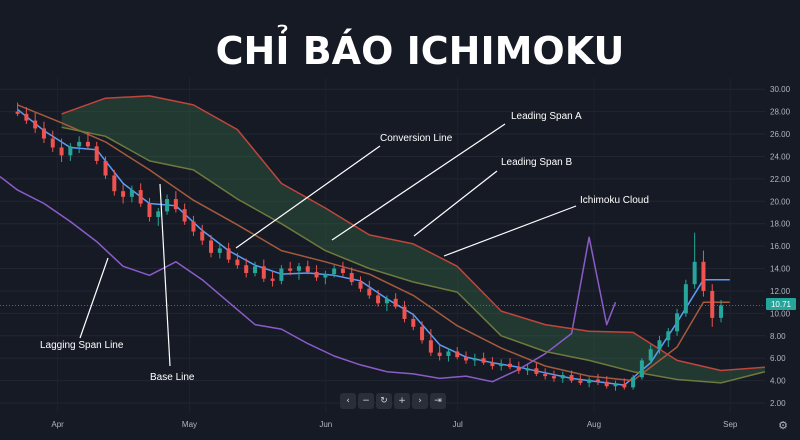 The image size is (800, 440). Describe the element at coordinates (325, 424) in the screenshot. I see `x-tick-label: Jun` at that location.